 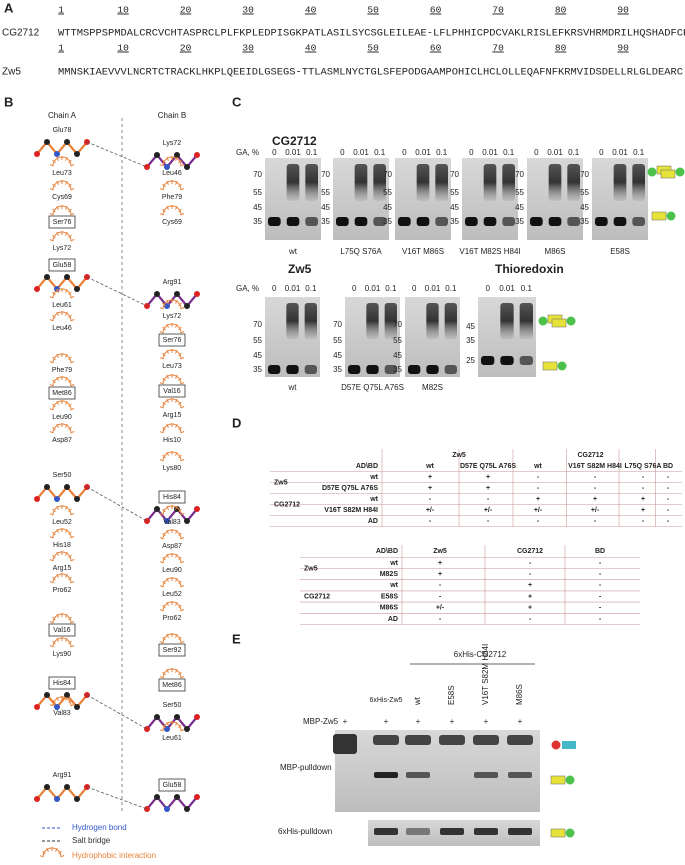 What do you see at coordinates (498, 10) in the screenshot?
I see `ruler-label: 70` at bounding box center [498, 10].